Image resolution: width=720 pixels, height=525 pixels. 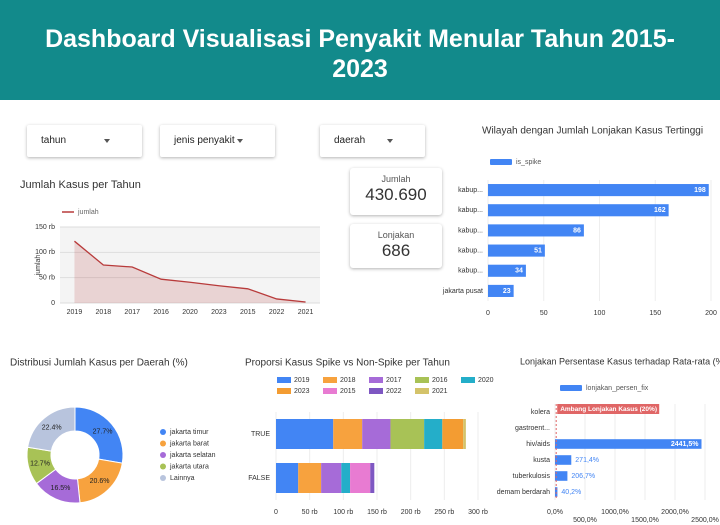 I want to click on legend-label: 2021, so click(x=440, y=391).